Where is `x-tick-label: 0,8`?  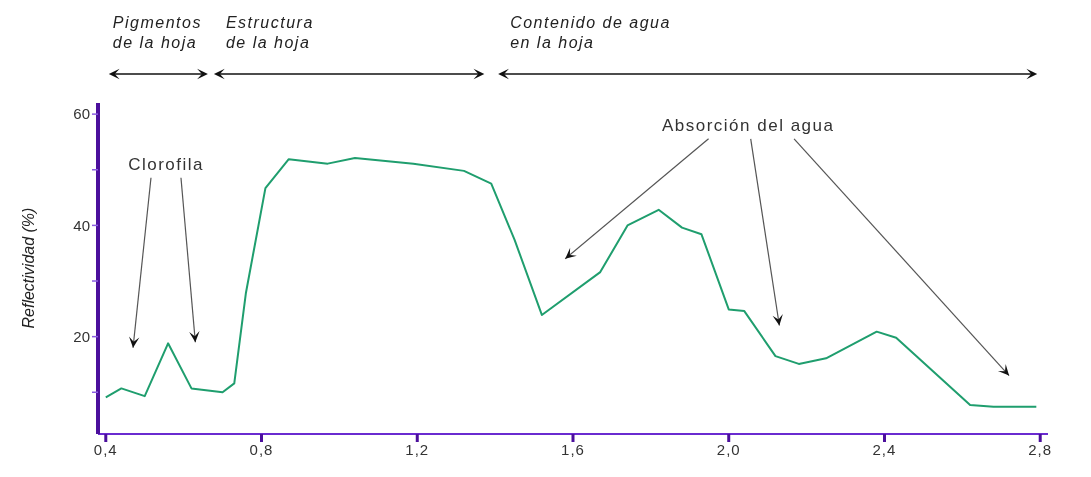
x-tick-label: 0,8 is located at coordinates (261, 449).